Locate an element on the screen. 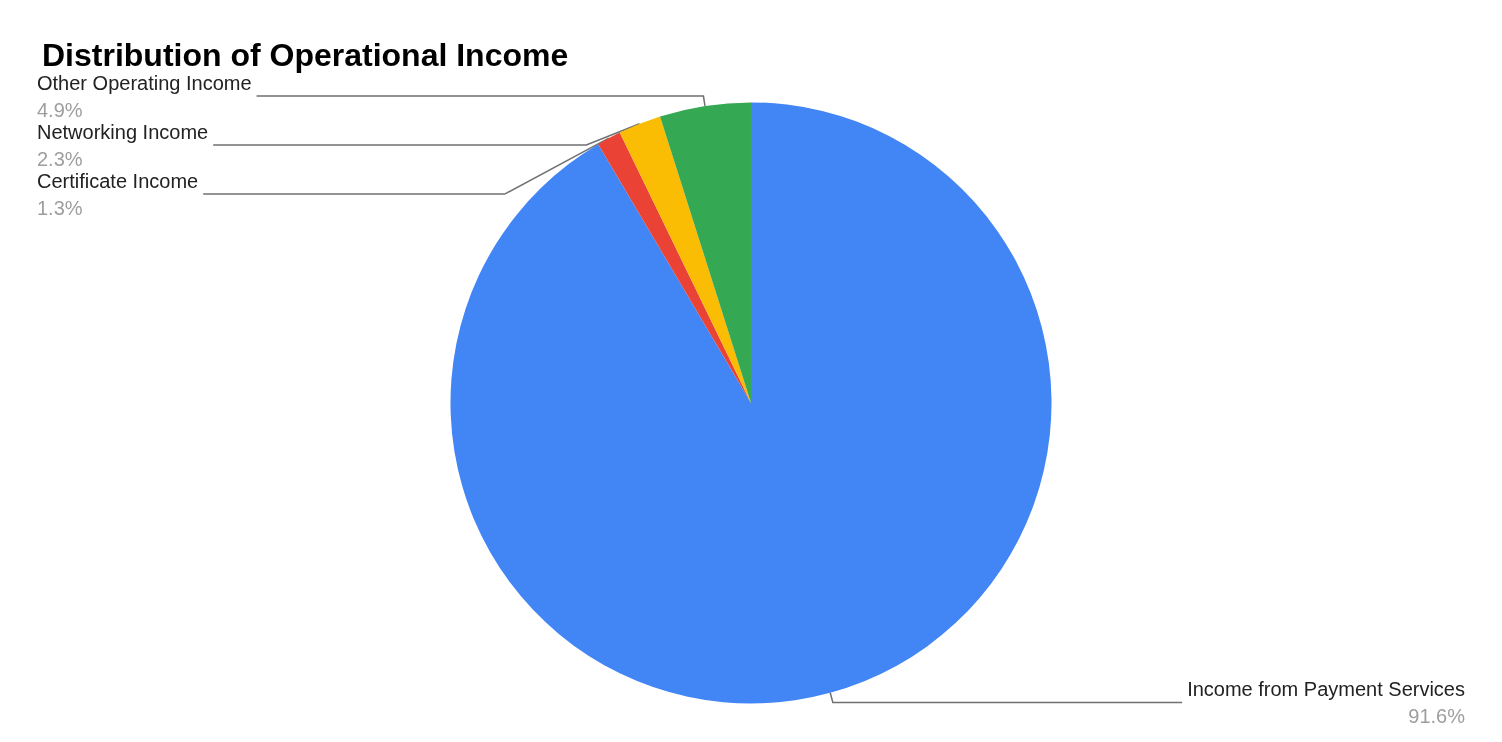 The height and width of the screenshot is (742, 1502). data-label: 4.9% is located at coordinates (60, 110).